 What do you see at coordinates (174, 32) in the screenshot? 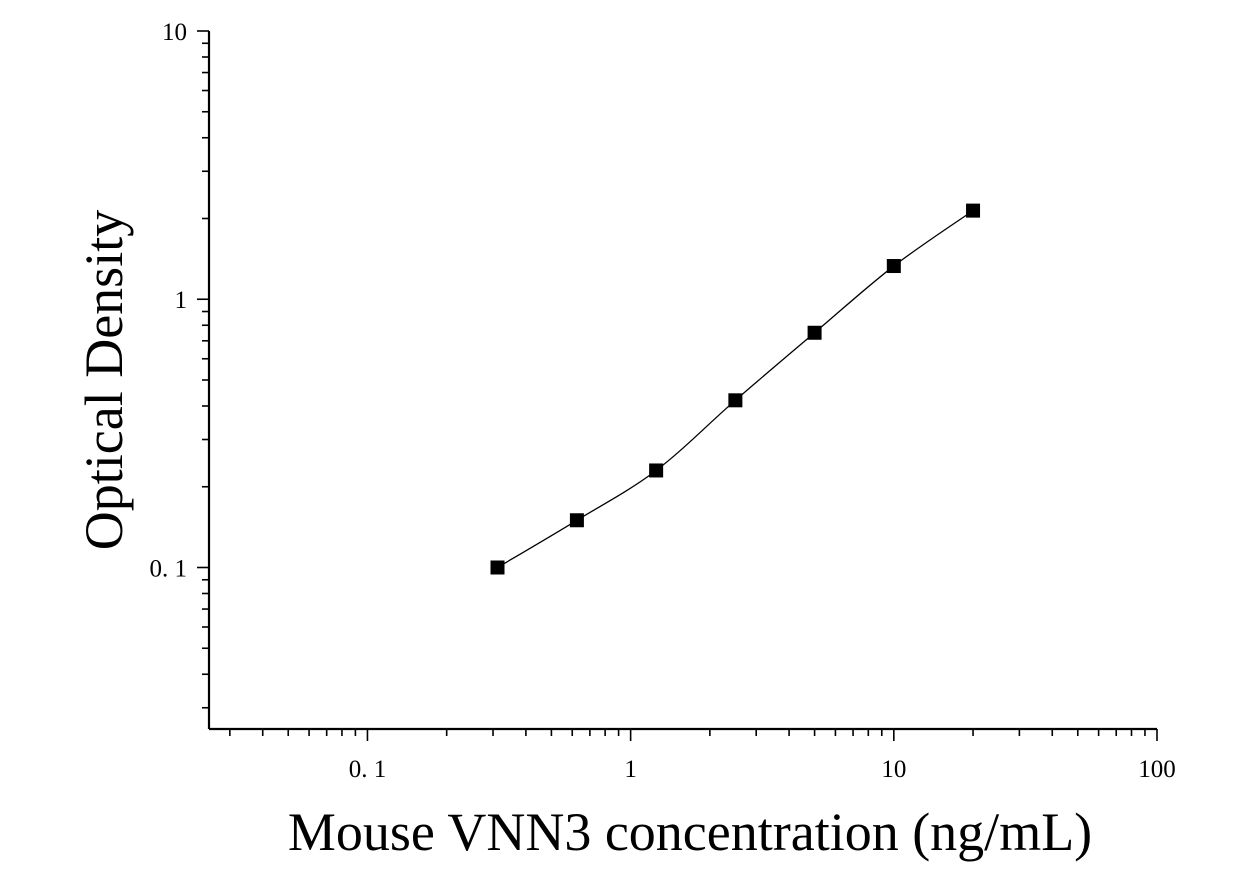
I see `y-tick-label: 10` at bounding box center [174, 32].